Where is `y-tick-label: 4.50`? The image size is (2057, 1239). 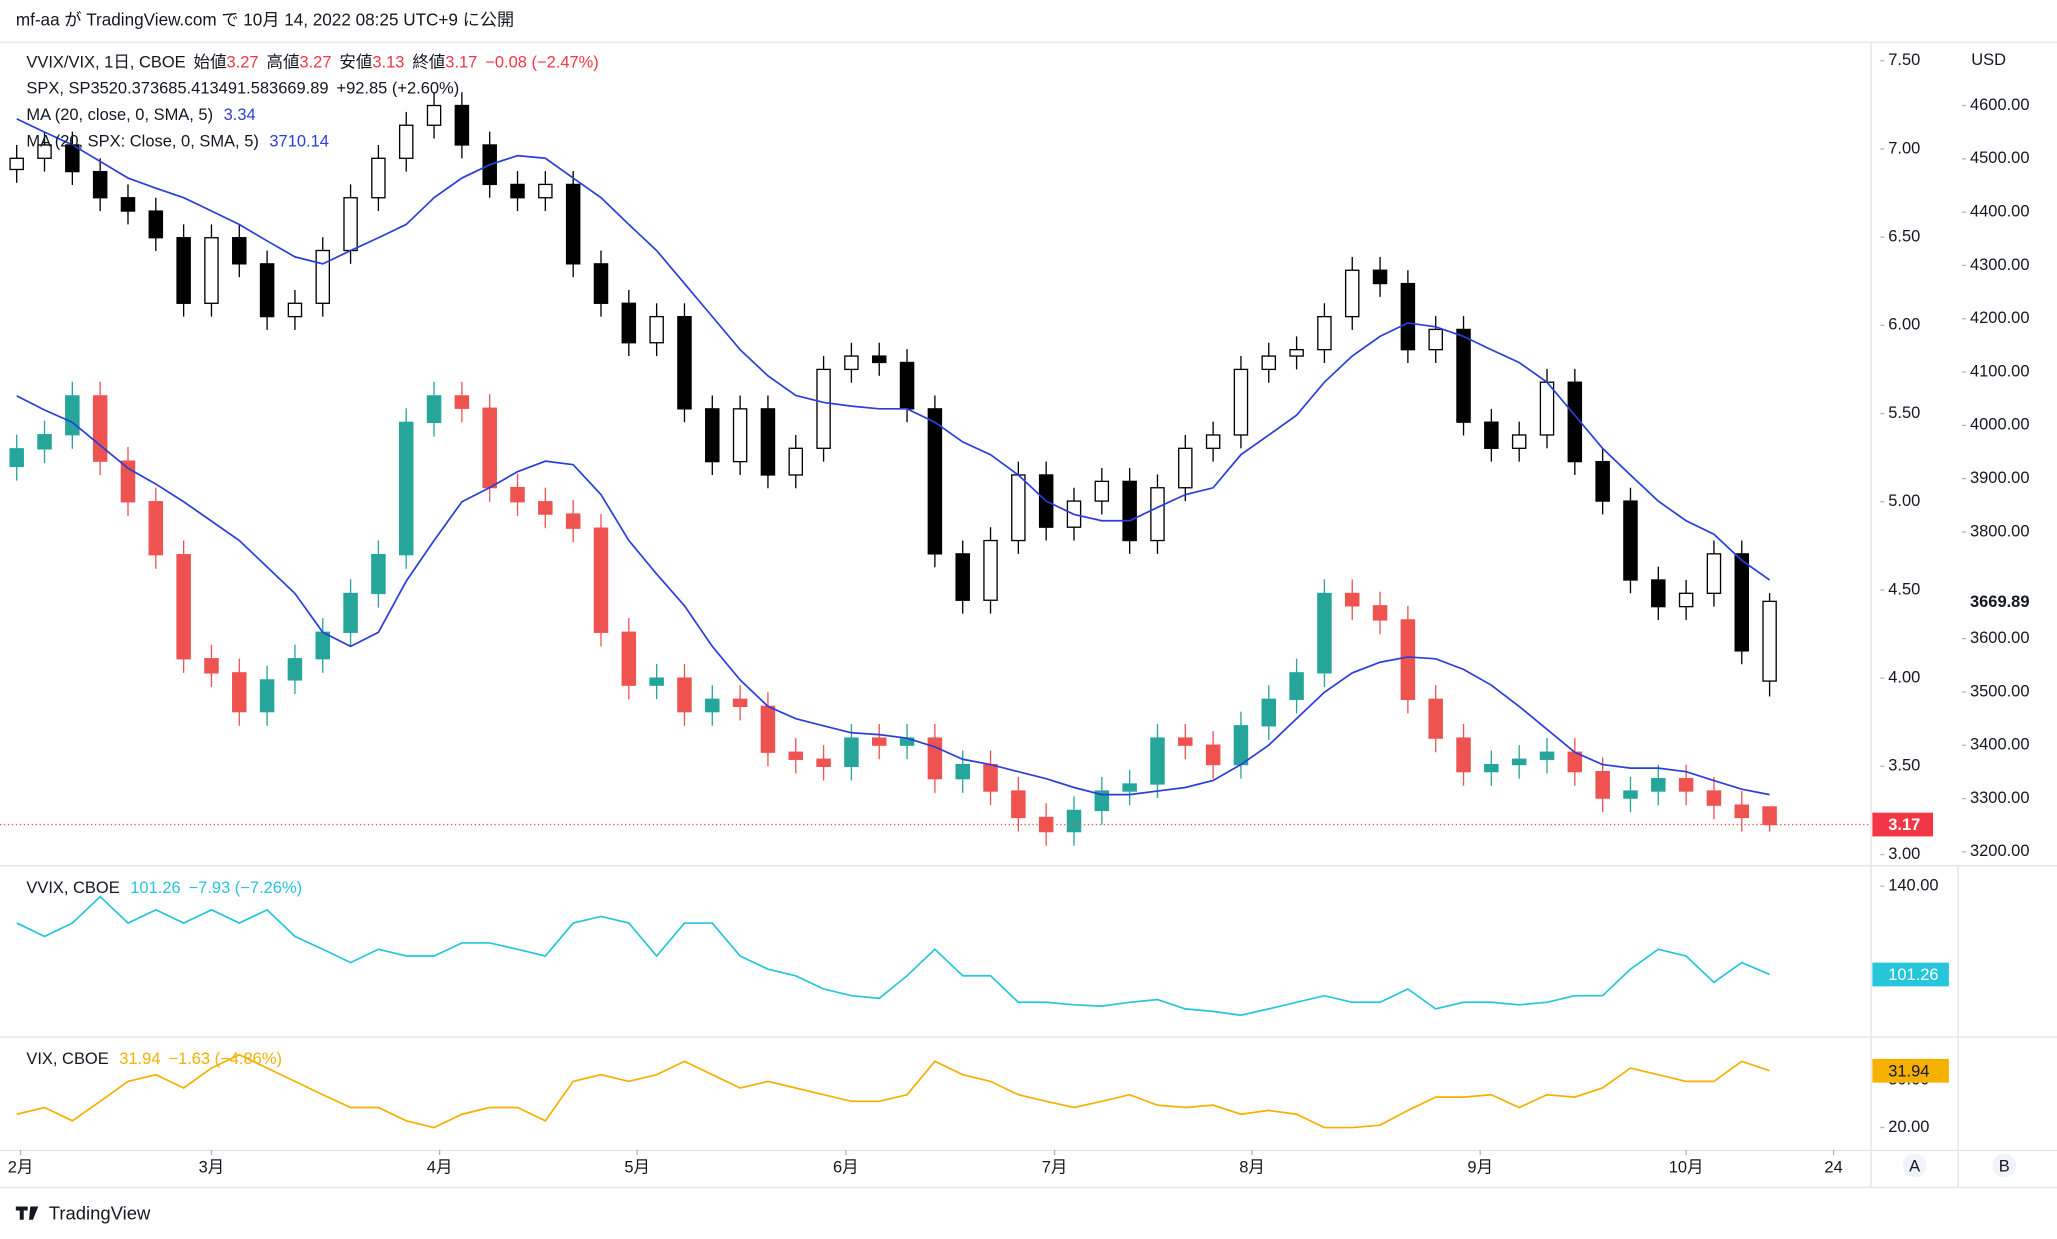 y-tick-label: 4.50 is located at coordinates (1904, 589).